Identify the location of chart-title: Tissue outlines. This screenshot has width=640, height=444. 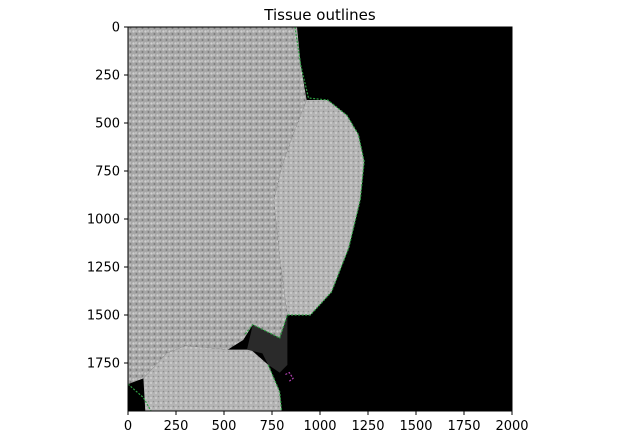
(319, 15).